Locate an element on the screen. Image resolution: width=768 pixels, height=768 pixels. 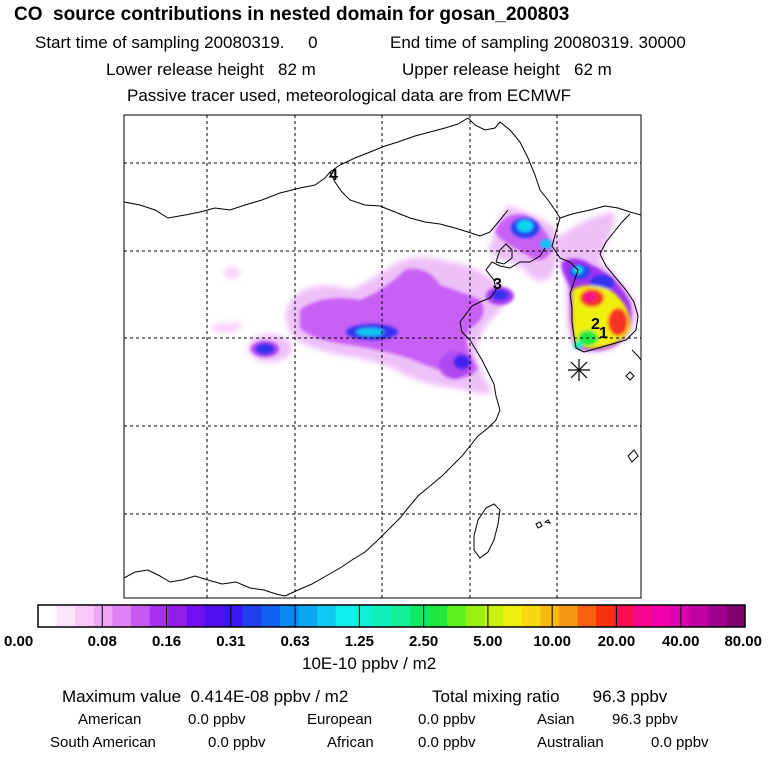
colorbar-tick-label: 5.00 is located at coordinates (487, 641).